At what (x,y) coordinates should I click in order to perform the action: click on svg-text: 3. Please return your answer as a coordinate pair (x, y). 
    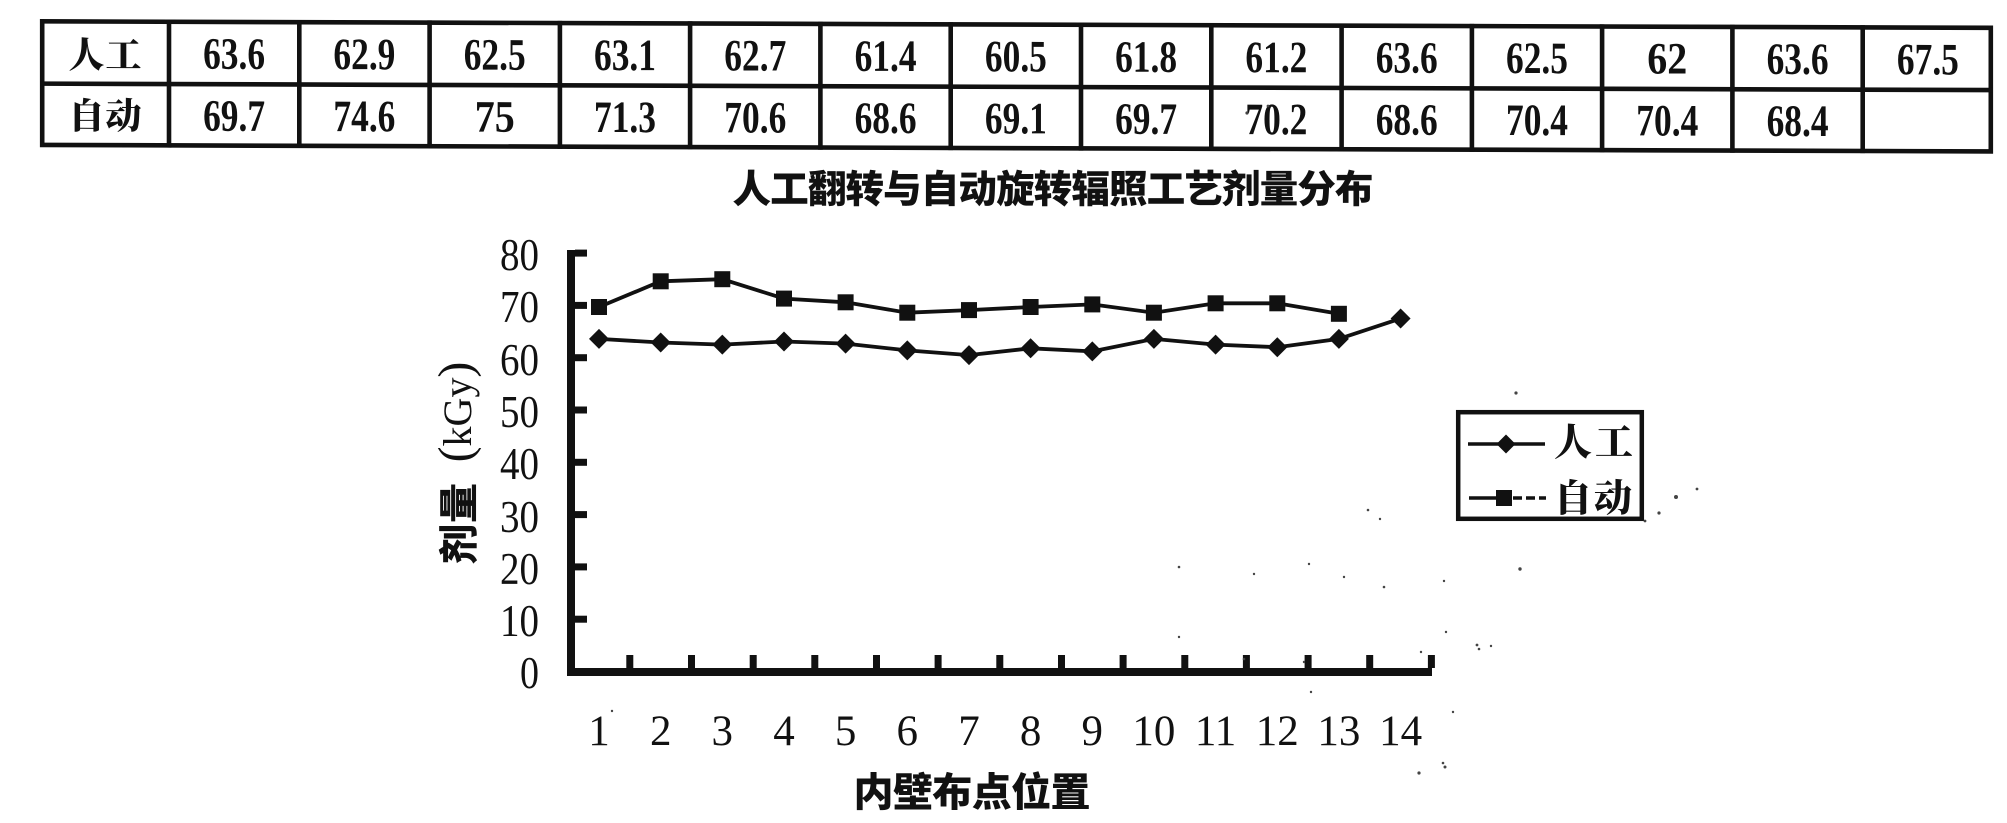
    Looking at the image, I should click on (723, 731).